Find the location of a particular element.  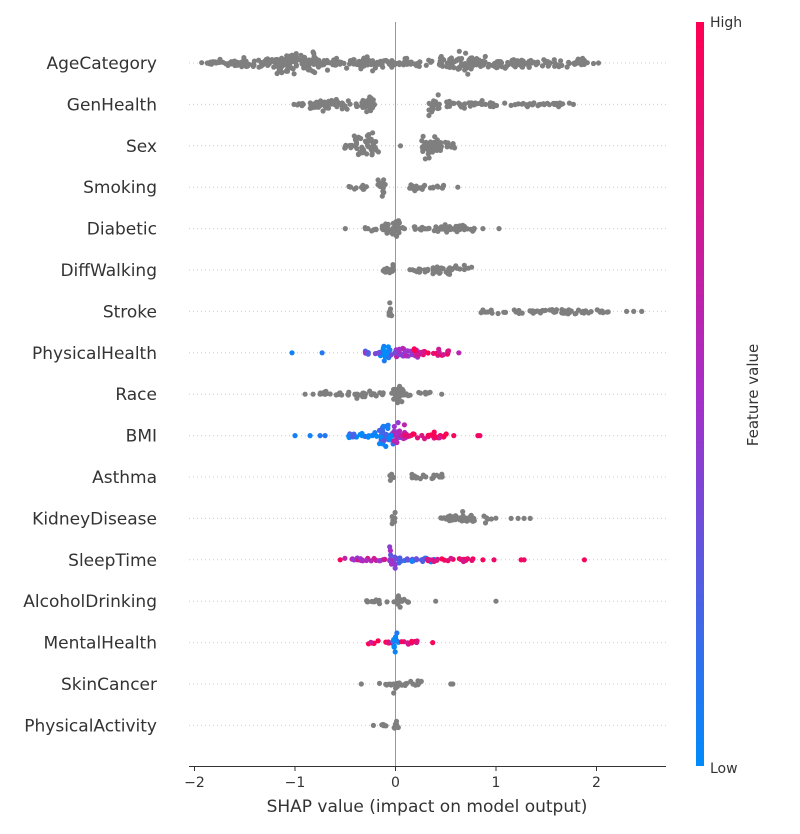

colorbar-low-label: Low is located at coordinates (724, 769).